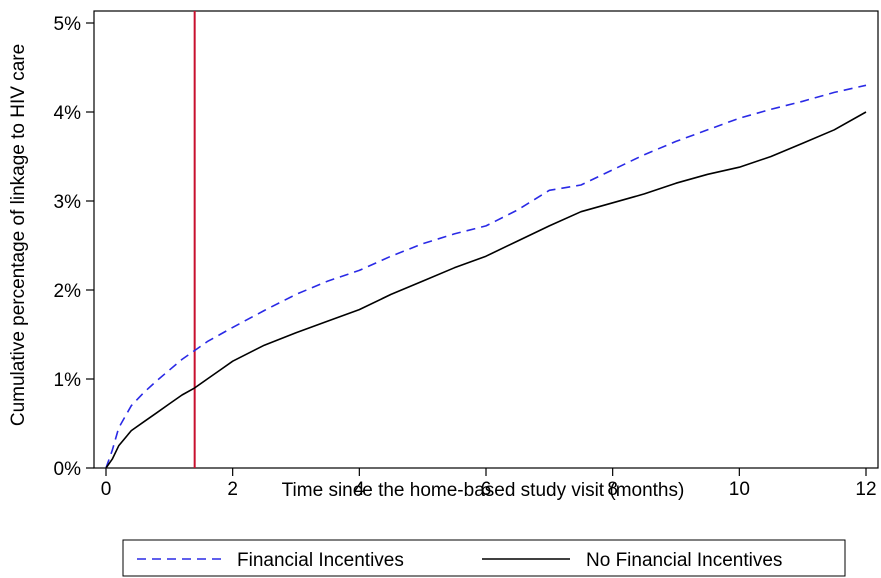 The image size is (881, 578). I want to click on x-tick-label: 6, so click(486, 489).